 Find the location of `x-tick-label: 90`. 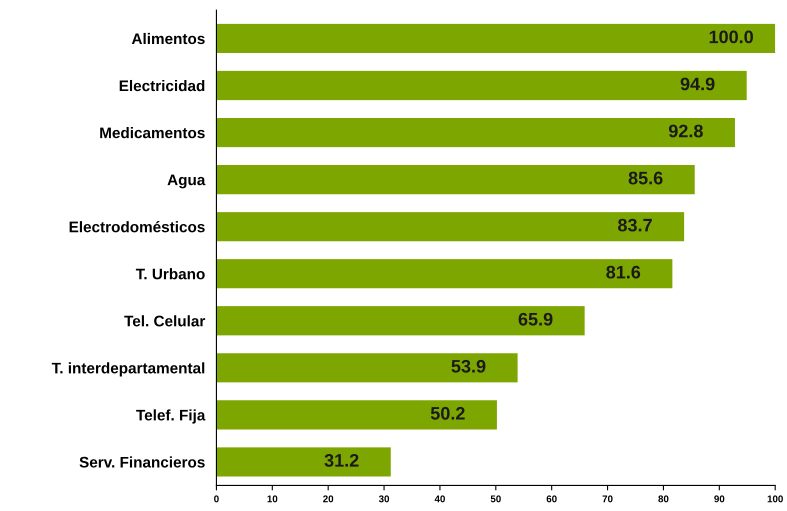

x-tick-label: 90 is located at coordinates (719, 498).